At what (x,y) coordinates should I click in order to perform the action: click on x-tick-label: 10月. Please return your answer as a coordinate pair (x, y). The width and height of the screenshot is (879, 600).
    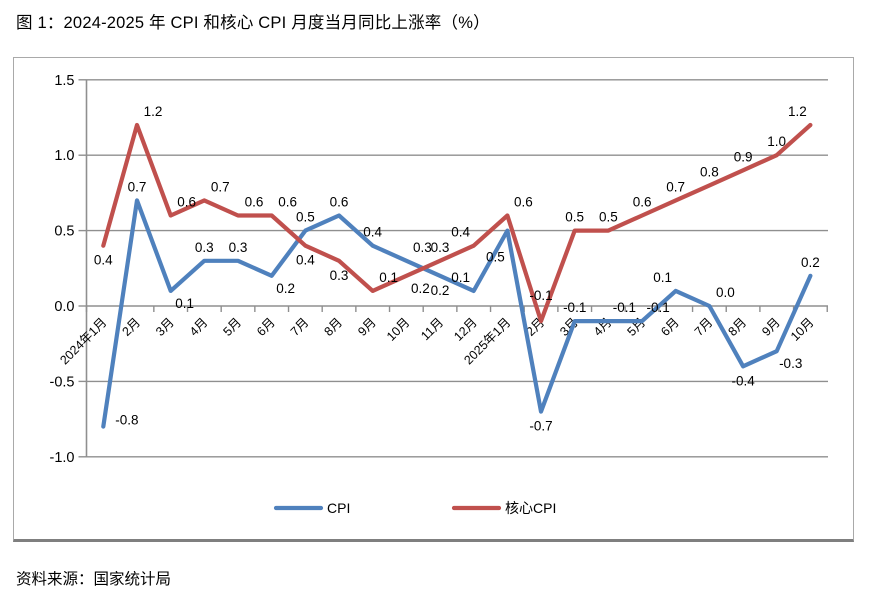
    Looking at the image, I should click on (398, 329).